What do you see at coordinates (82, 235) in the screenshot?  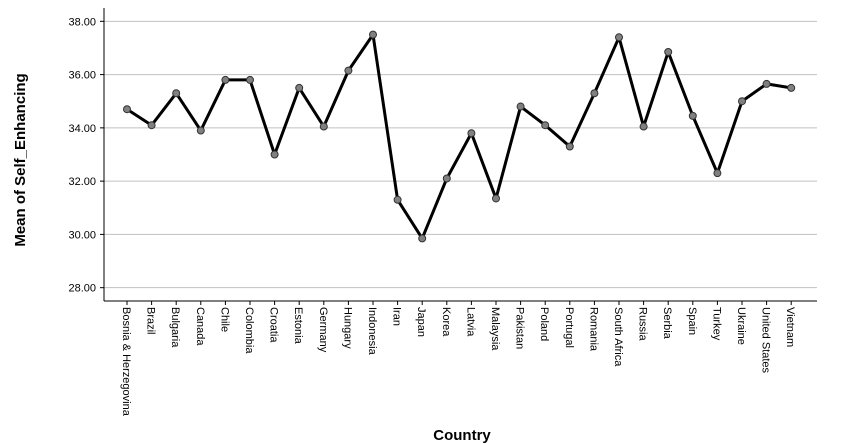 I see `y-tick-label: 30.00` at bounding box center [82, 235].